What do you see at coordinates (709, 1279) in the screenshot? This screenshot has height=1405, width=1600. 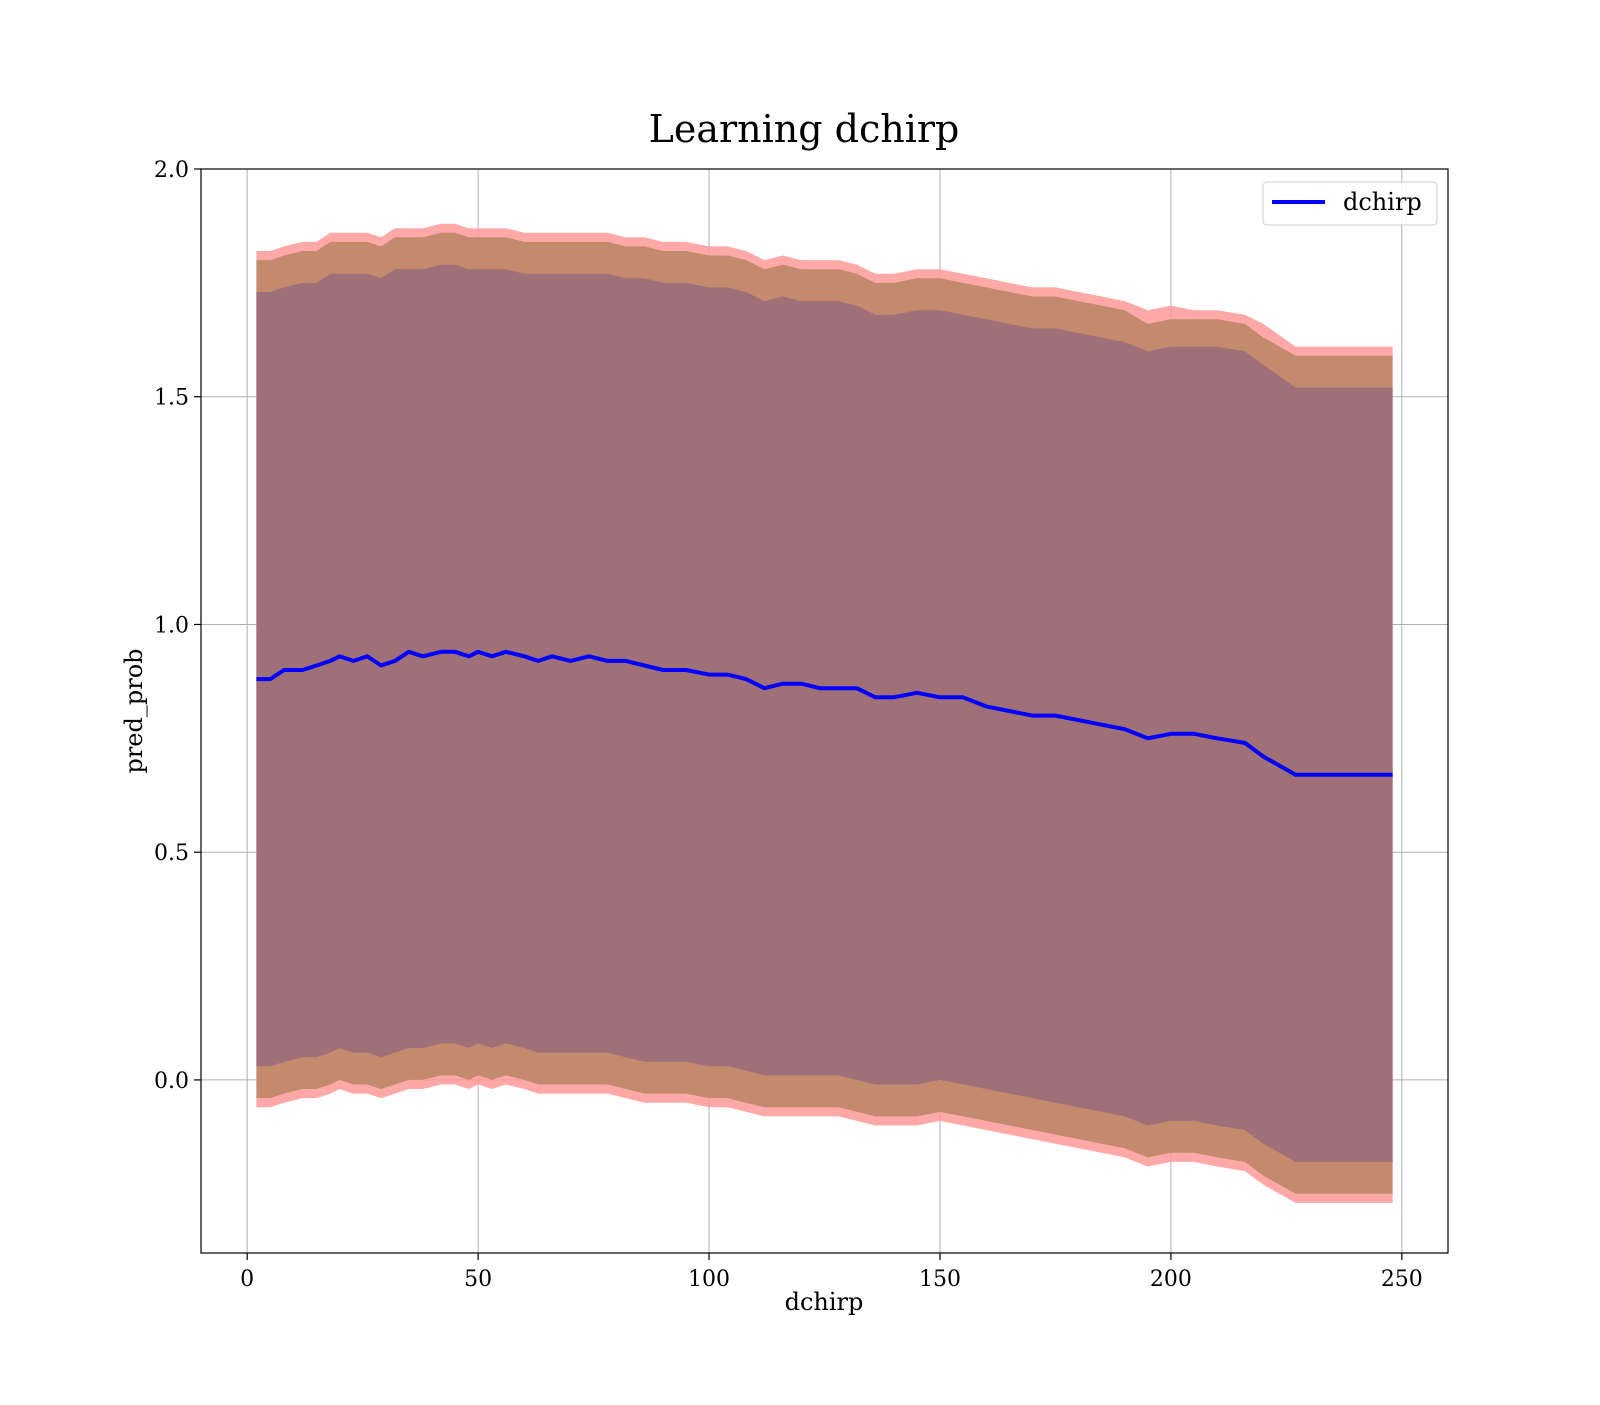 I see `x-tick-label: 100` at bounding box center [709, 1279].